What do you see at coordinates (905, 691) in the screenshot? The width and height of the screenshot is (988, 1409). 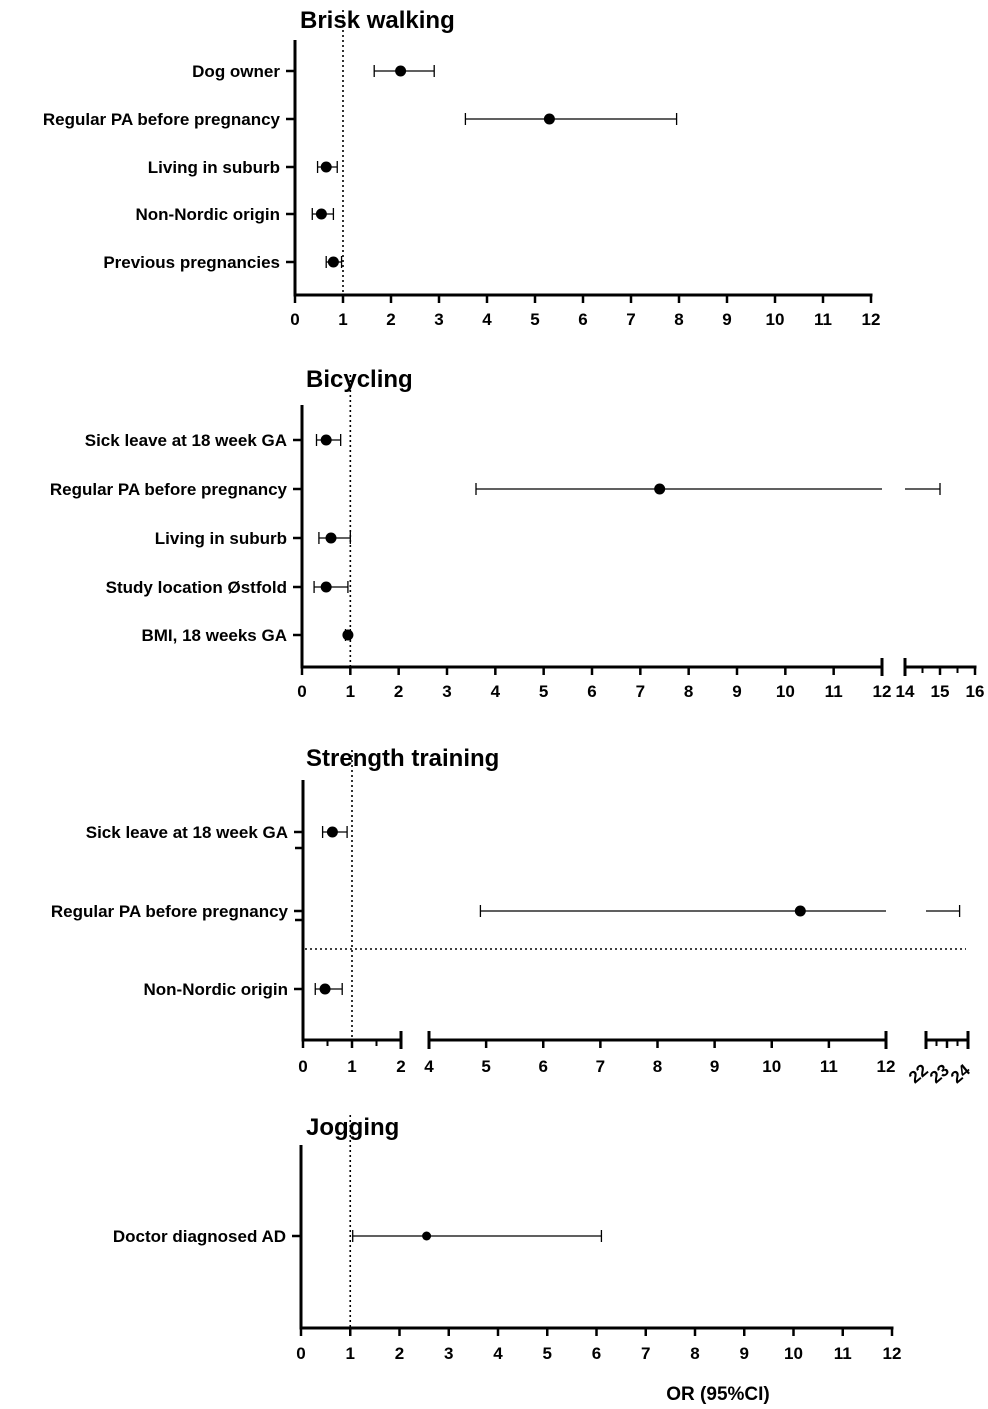 I see `x-tick-label: 14` at bounding box center [905, 691].